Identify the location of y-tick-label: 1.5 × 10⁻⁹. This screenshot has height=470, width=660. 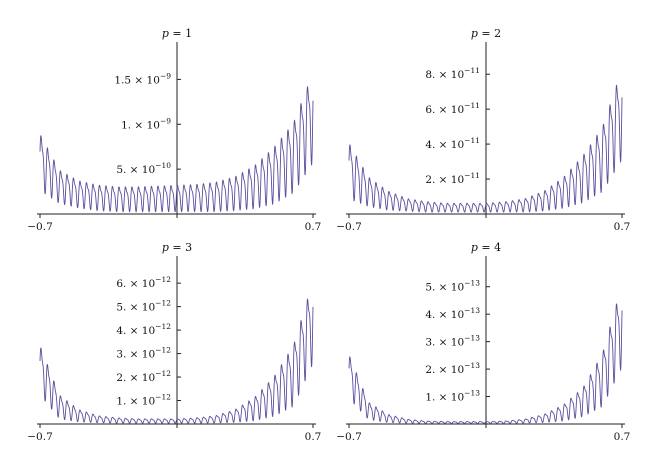
(142, 78).